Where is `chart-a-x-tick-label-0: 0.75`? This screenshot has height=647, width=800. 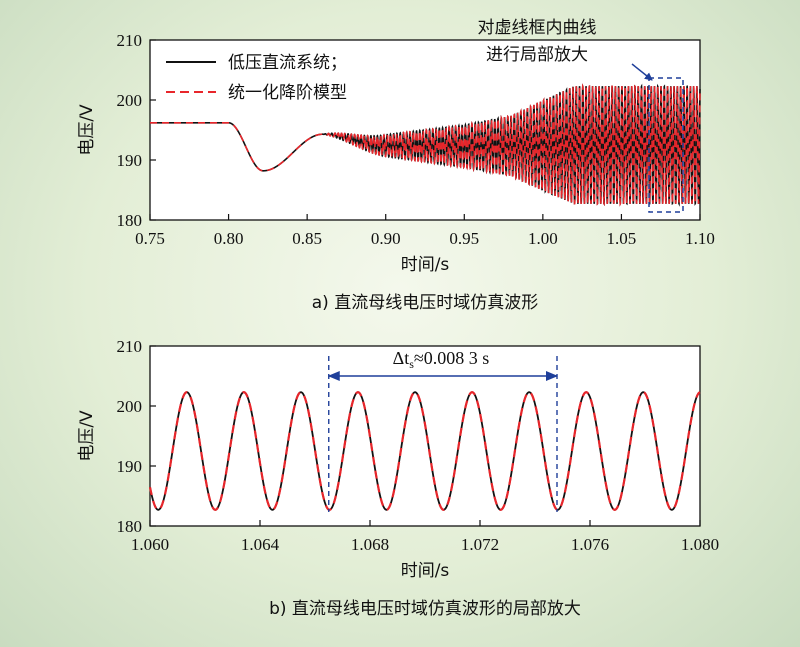 chart-a-x-tick-label-0: 0.75 is located at coordinates (150, 238).